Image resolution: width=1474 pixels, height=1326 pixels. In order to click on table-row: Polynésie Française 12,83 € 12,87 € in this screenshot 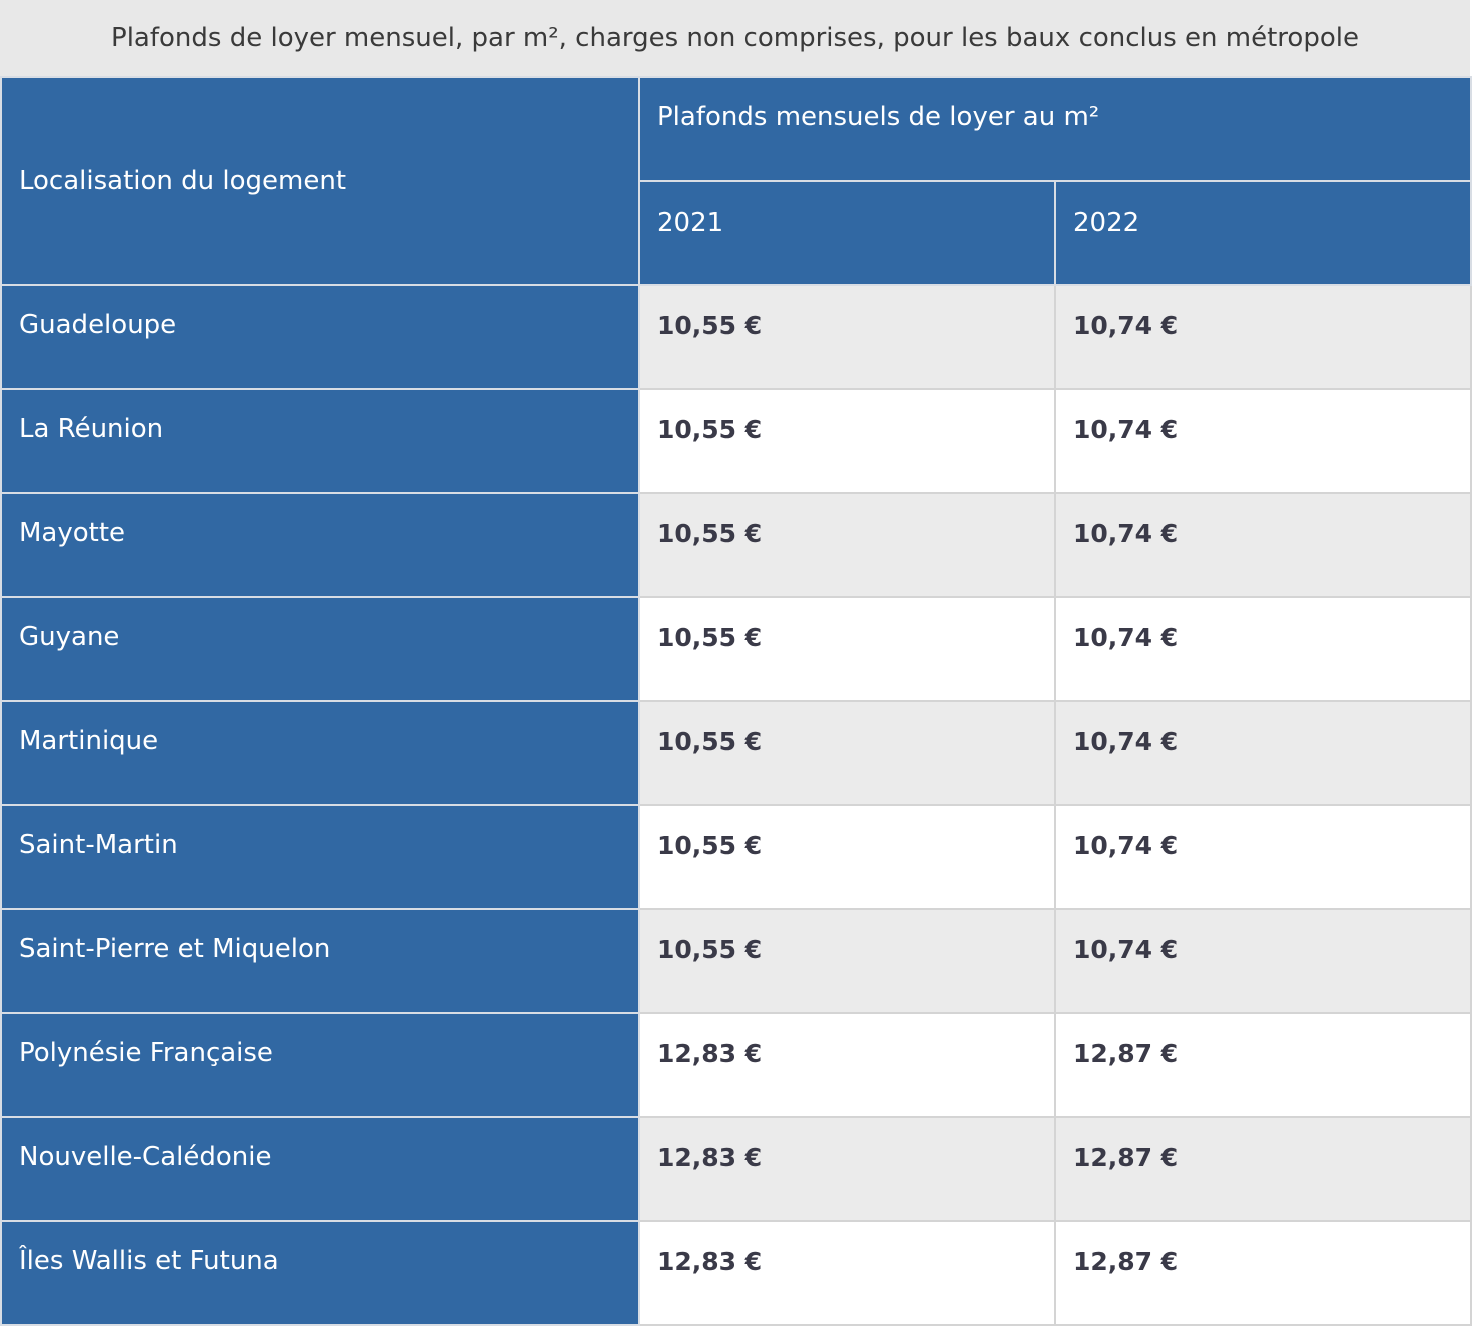, I will do `click(736, 1065)`.